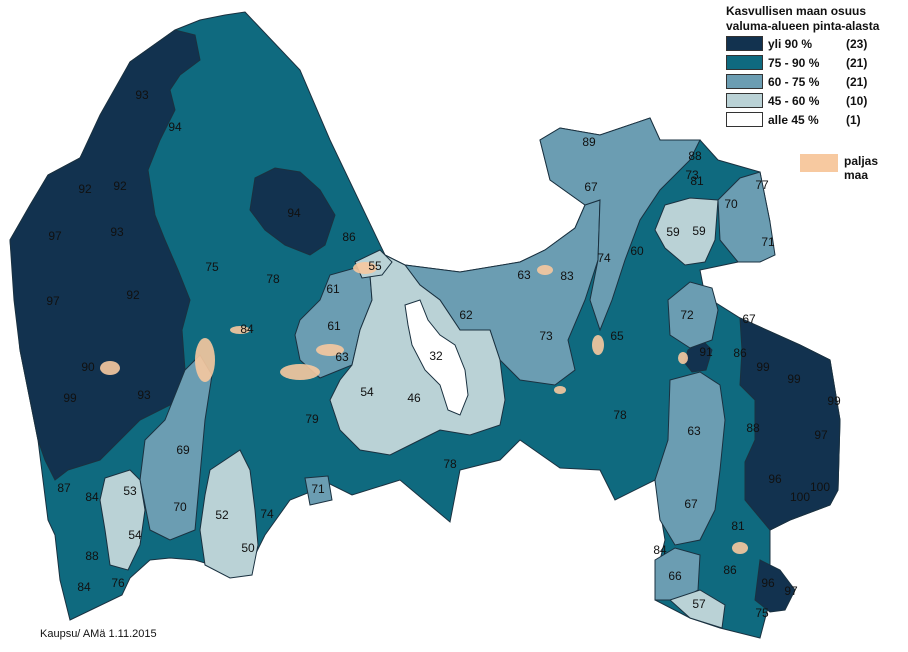  What do you see at coordinates (183, 450) in the screenshot?
I see `region-value-label: 69` at bounding box center [183, 450].